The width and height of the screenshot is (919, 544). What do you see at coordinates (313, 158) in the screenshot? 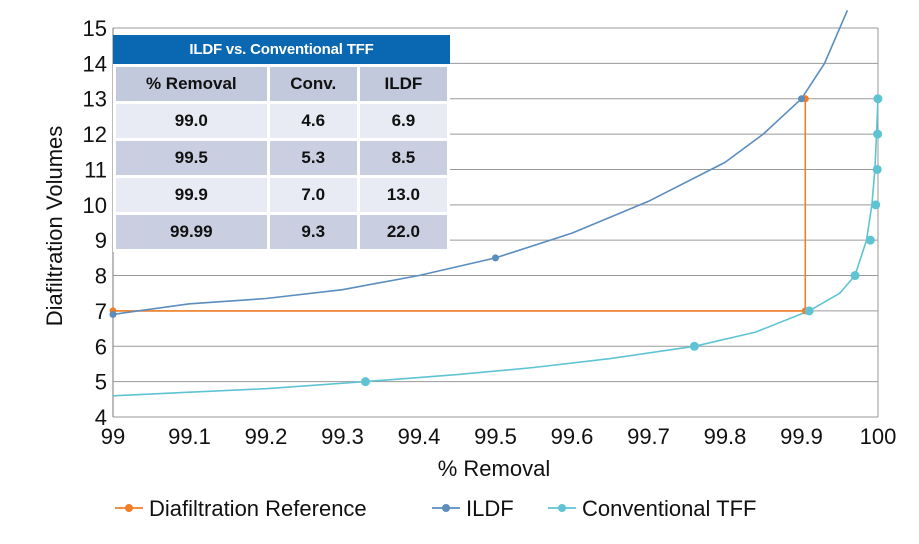
I see `table-cell: 5.3` at bounding box center [313, 158].